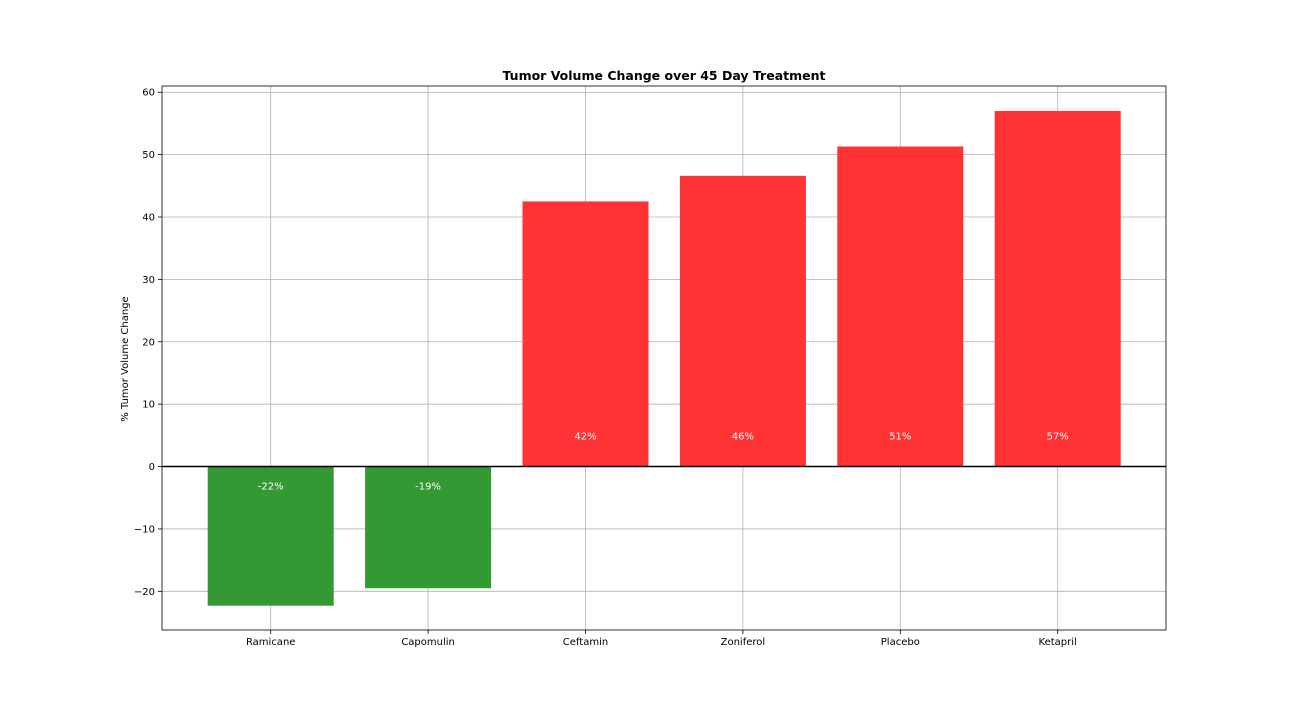 The height and width of the screenshot is (724, 1296). I want to click on data-label: 42%, so click(585, 437).